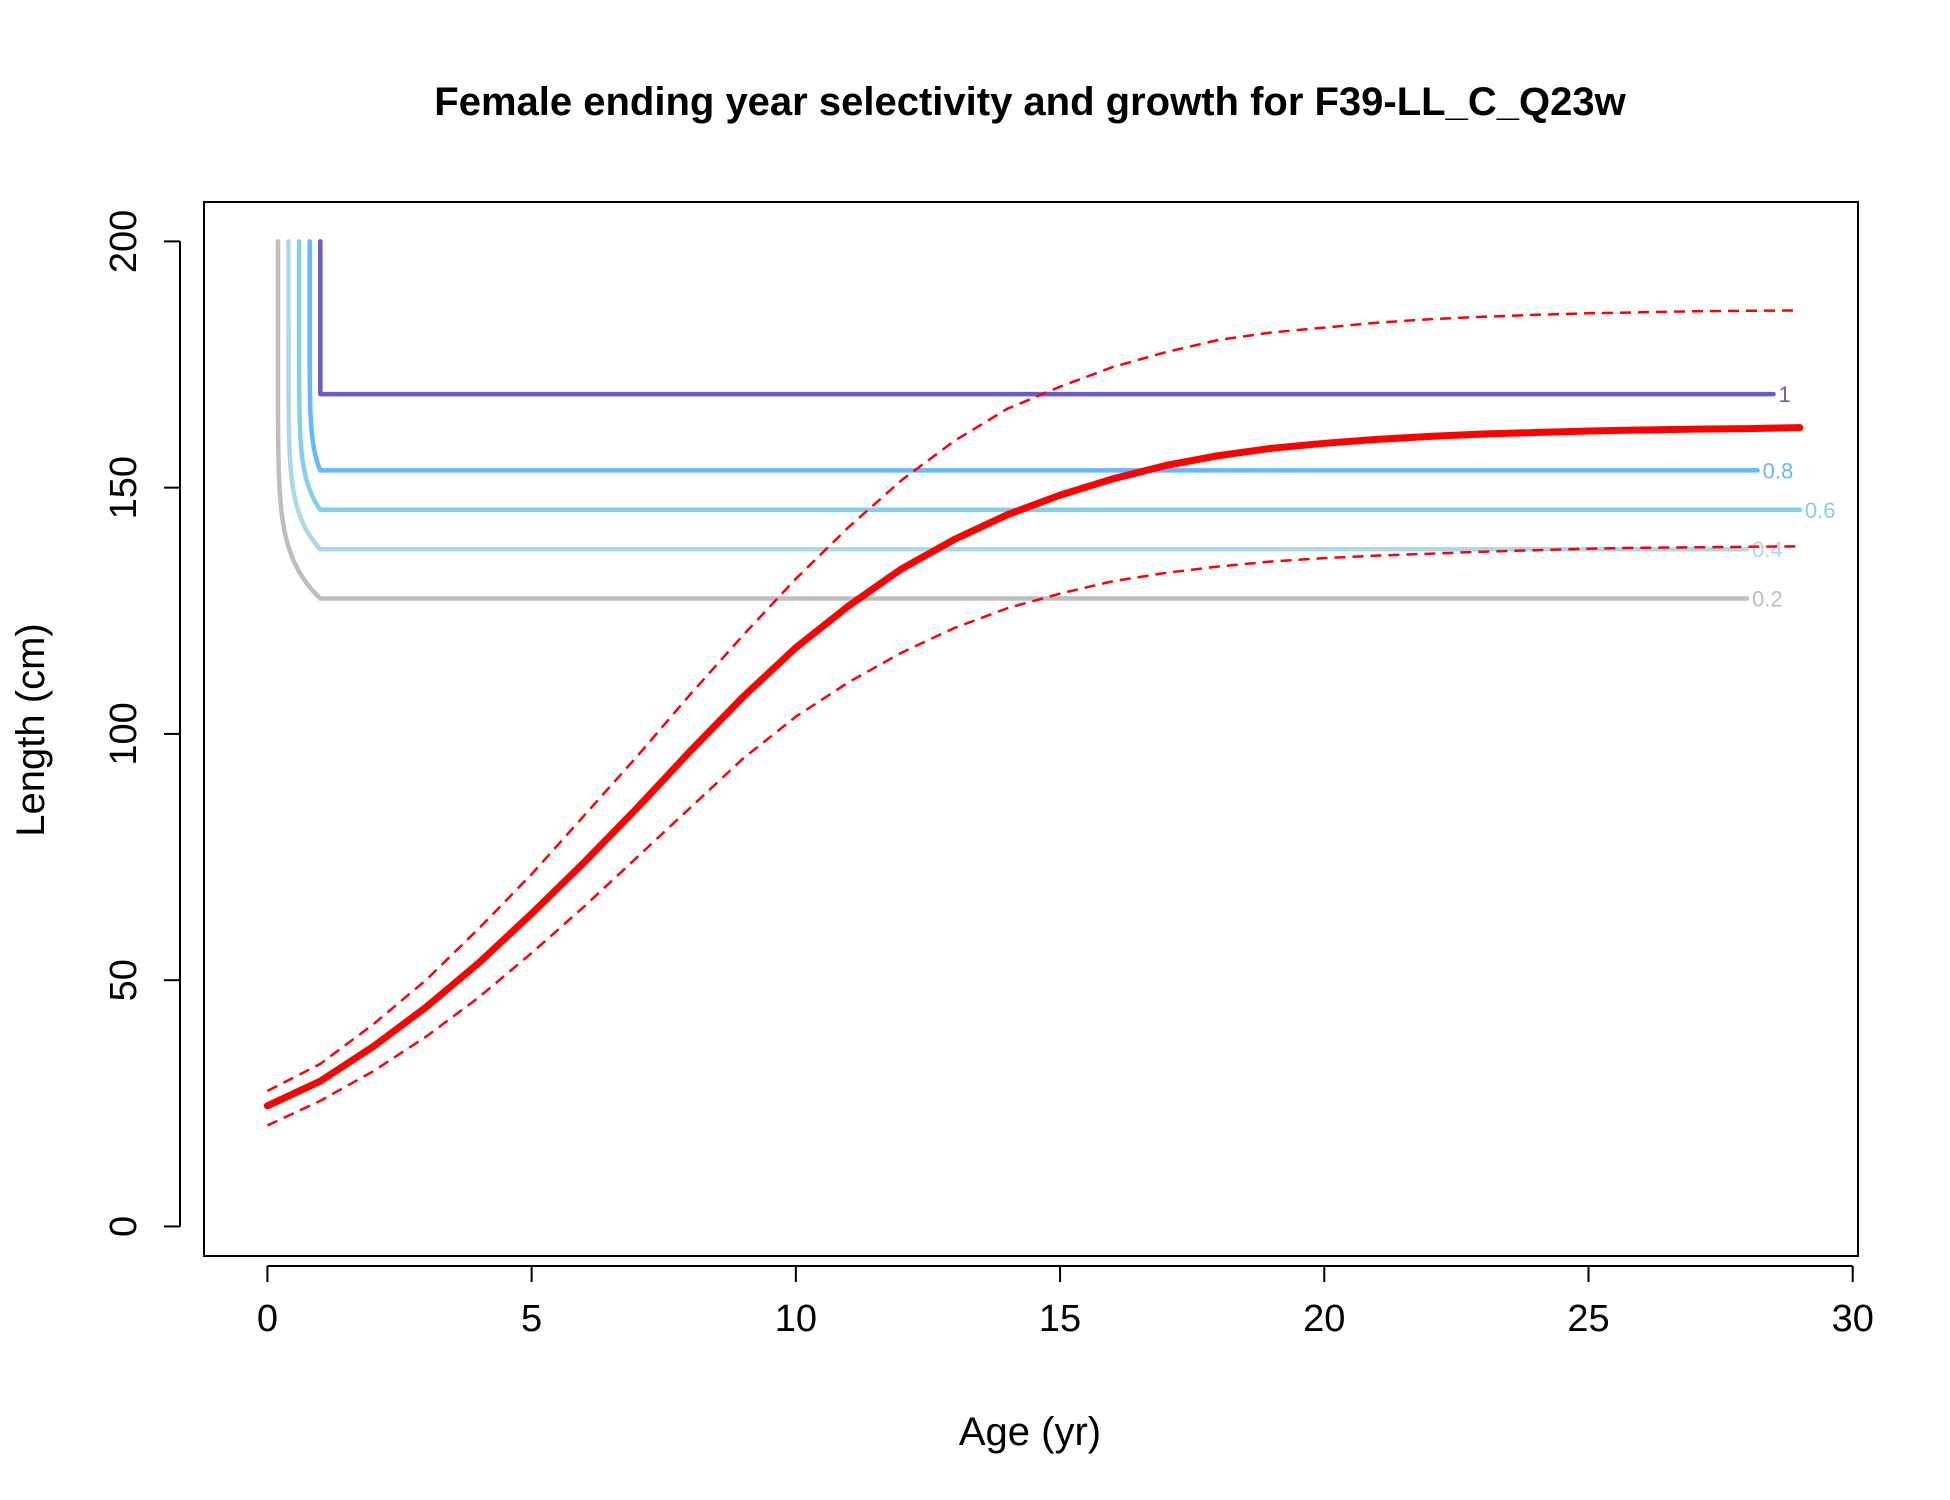  Describe the element at coordinates (1853, 1319) in the screenshot. I see `x-tick-label: 30` at that location.